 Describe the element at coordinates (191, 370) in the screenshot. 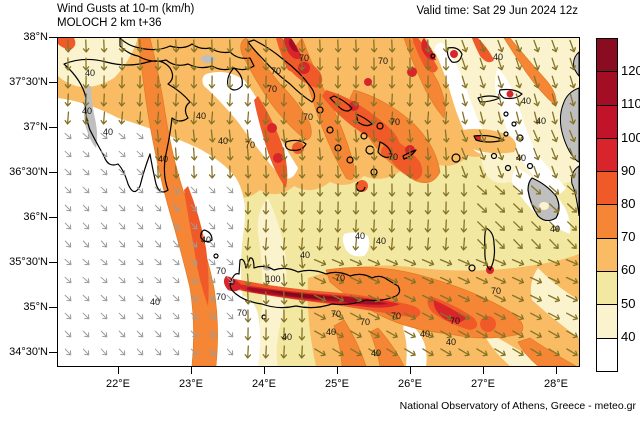

I see `lon-tick-mark` at that location.